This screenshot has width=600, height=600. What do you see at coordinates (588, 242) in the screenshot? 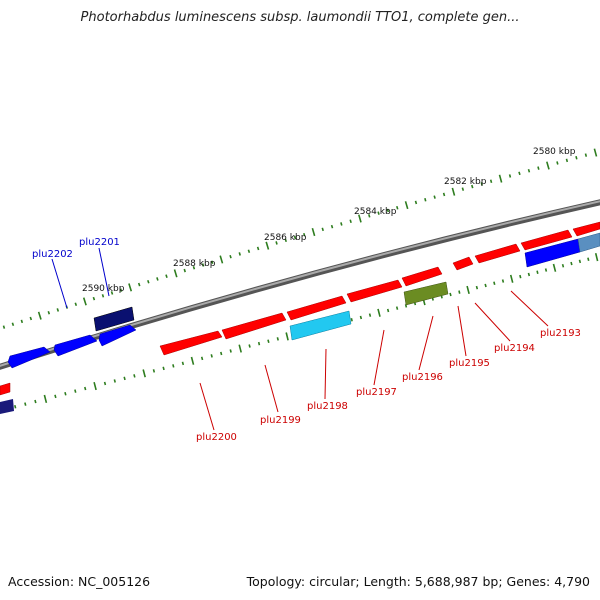
I see `gene-steel-feature` at bounding box center [588, 242].